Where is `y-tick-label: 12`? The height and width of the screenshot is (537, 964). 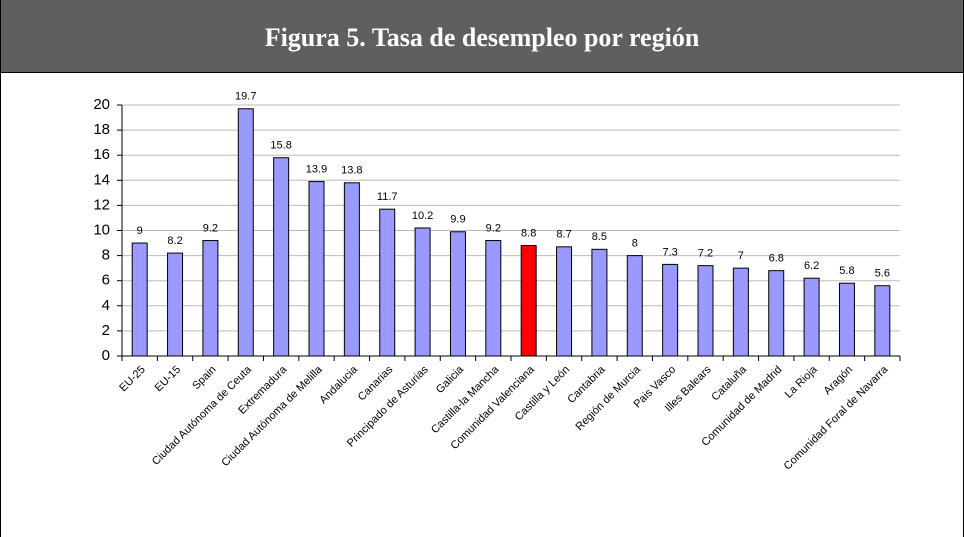 y-tick-label: 12 is located at coordinates (101, 204).